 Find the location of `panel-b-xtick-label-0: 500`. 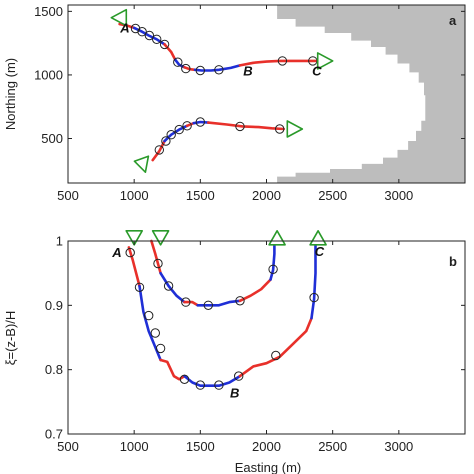

panel-b-xtick-label-0: 500 is located at coordinates (68, 446).